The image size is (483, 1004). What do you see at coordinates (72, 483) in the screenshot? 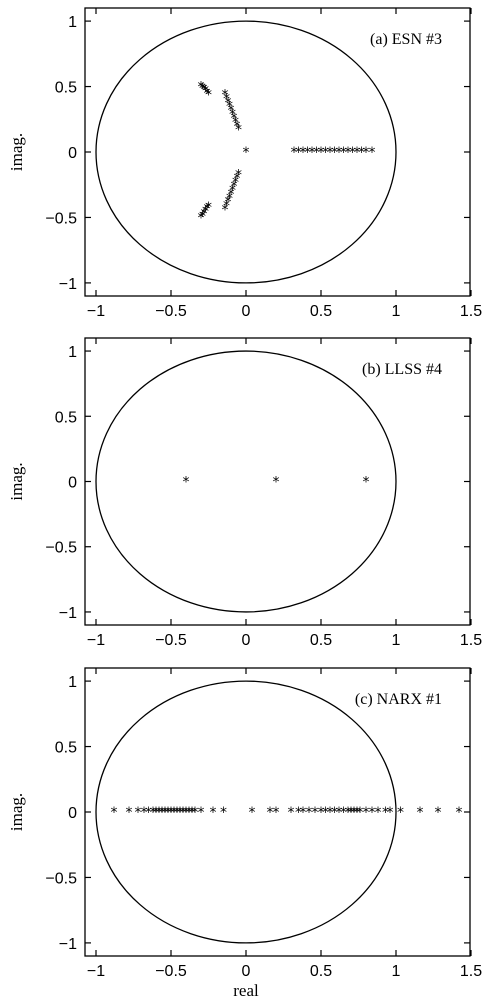
I see `y-tick-label: 0` at bounding box center [72, 483].